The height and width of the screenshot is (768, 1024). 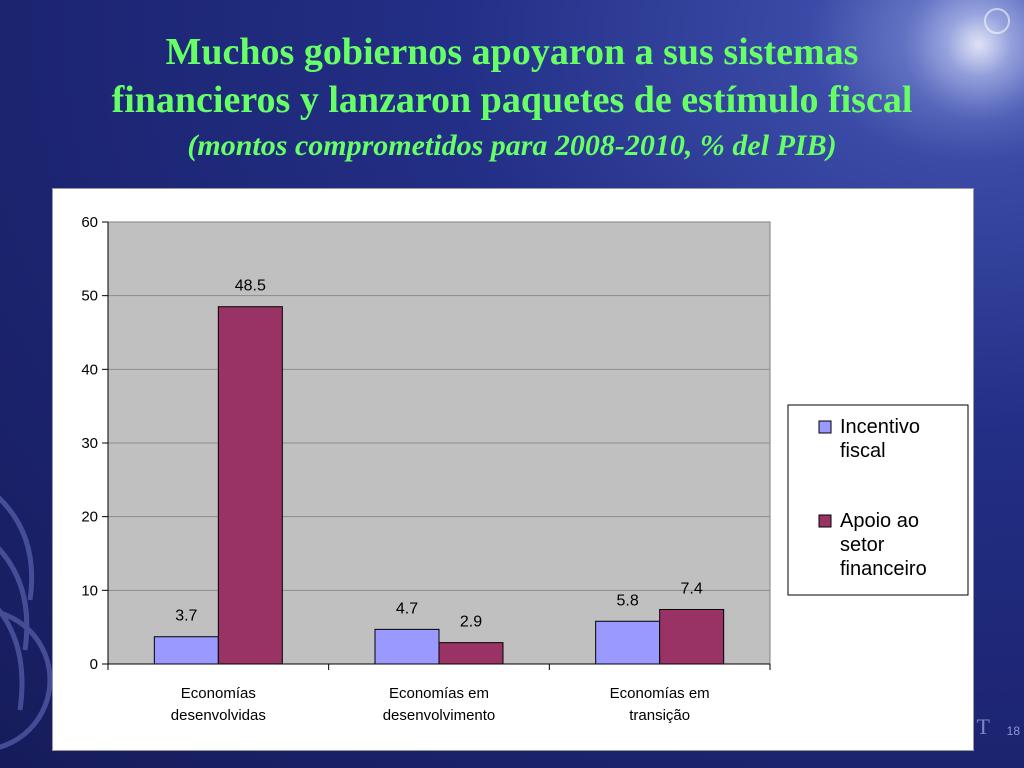 What do you see at coordinates (89, 369) in the screenshot?
I see `y-tick-label: 40` at bounding box center [89, 369].